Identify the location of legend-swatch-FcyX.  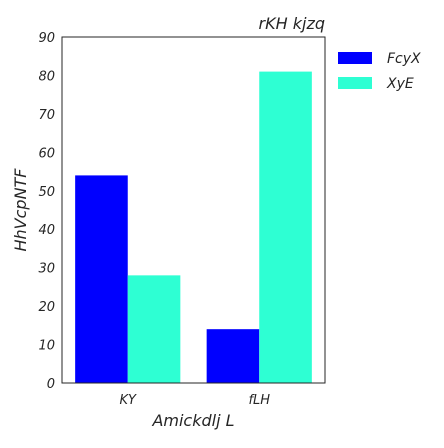
(355, 58).